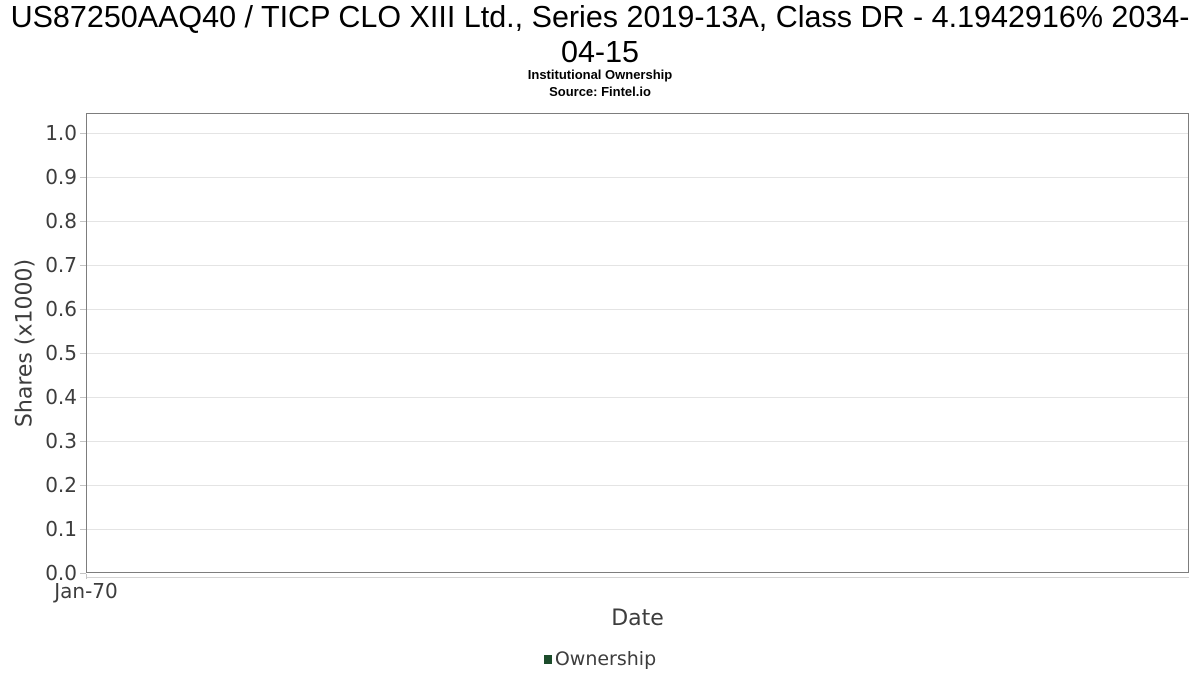  I want to click on x-tick-mark, so click(86, 576).